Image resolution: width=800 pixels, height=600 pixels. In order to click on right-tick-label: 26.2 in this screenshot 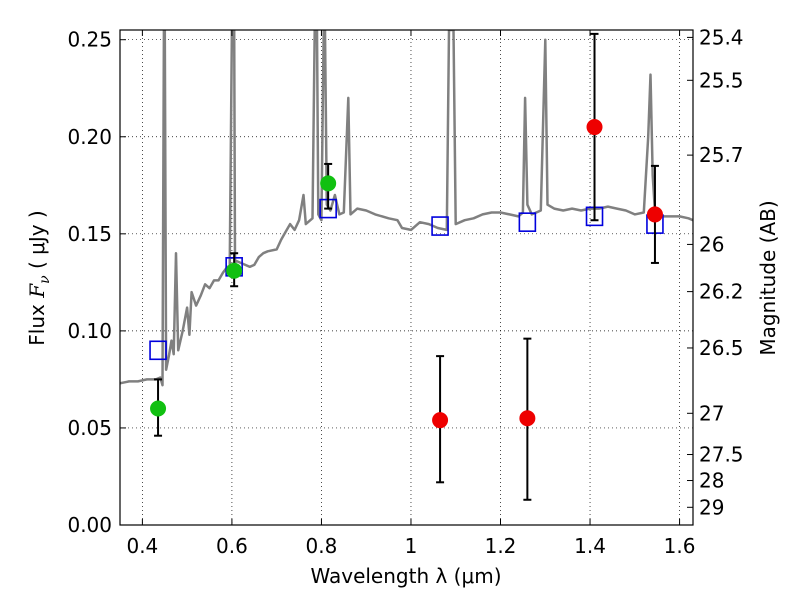, I will do `click(721, 292)`.